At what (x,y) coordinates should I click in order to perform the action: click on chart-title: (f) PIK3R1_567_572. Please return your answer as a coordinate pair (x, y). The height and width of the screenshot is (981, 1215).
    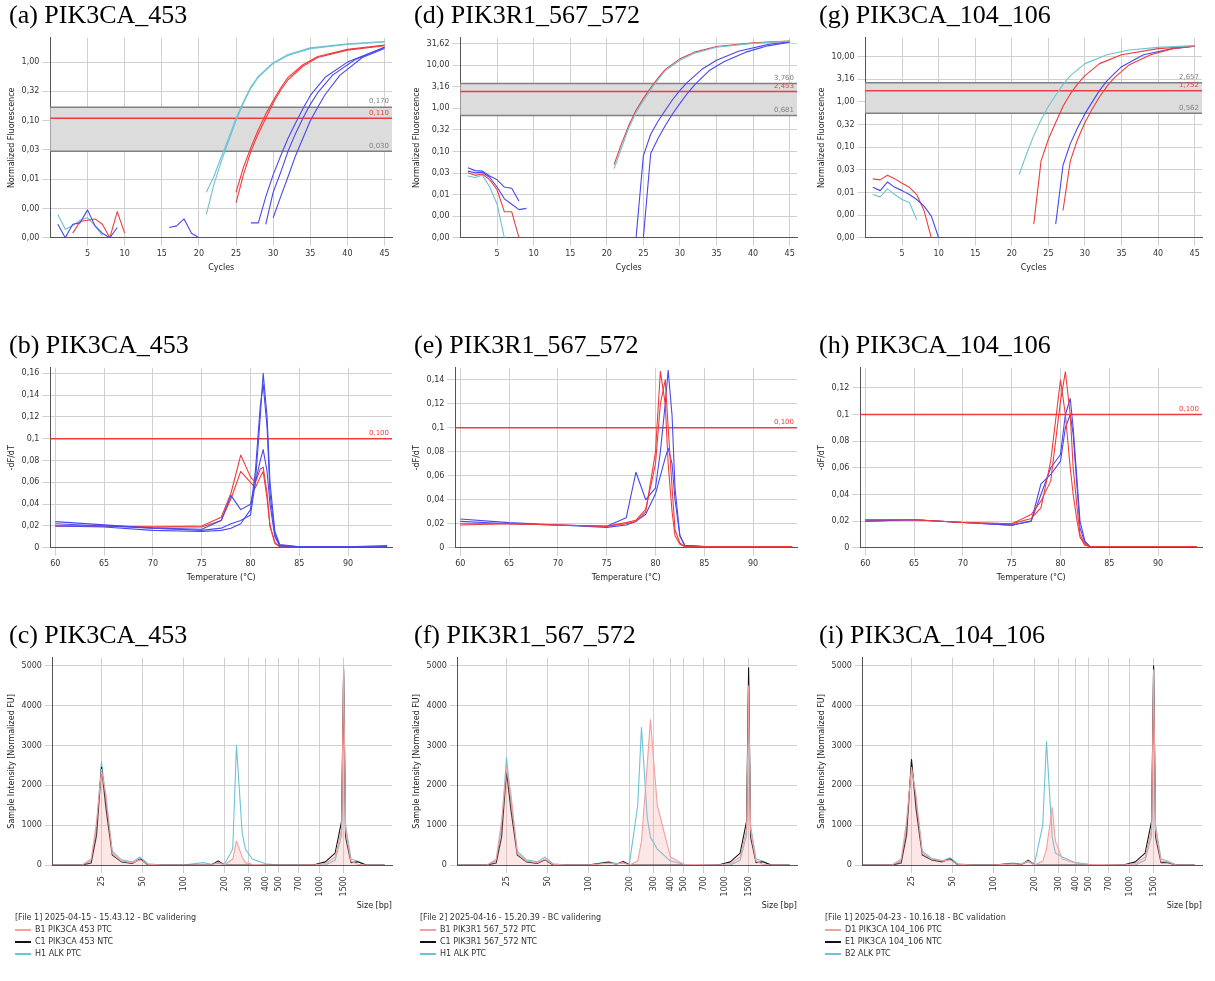
    Looking at the image, I should click on (525, 635).